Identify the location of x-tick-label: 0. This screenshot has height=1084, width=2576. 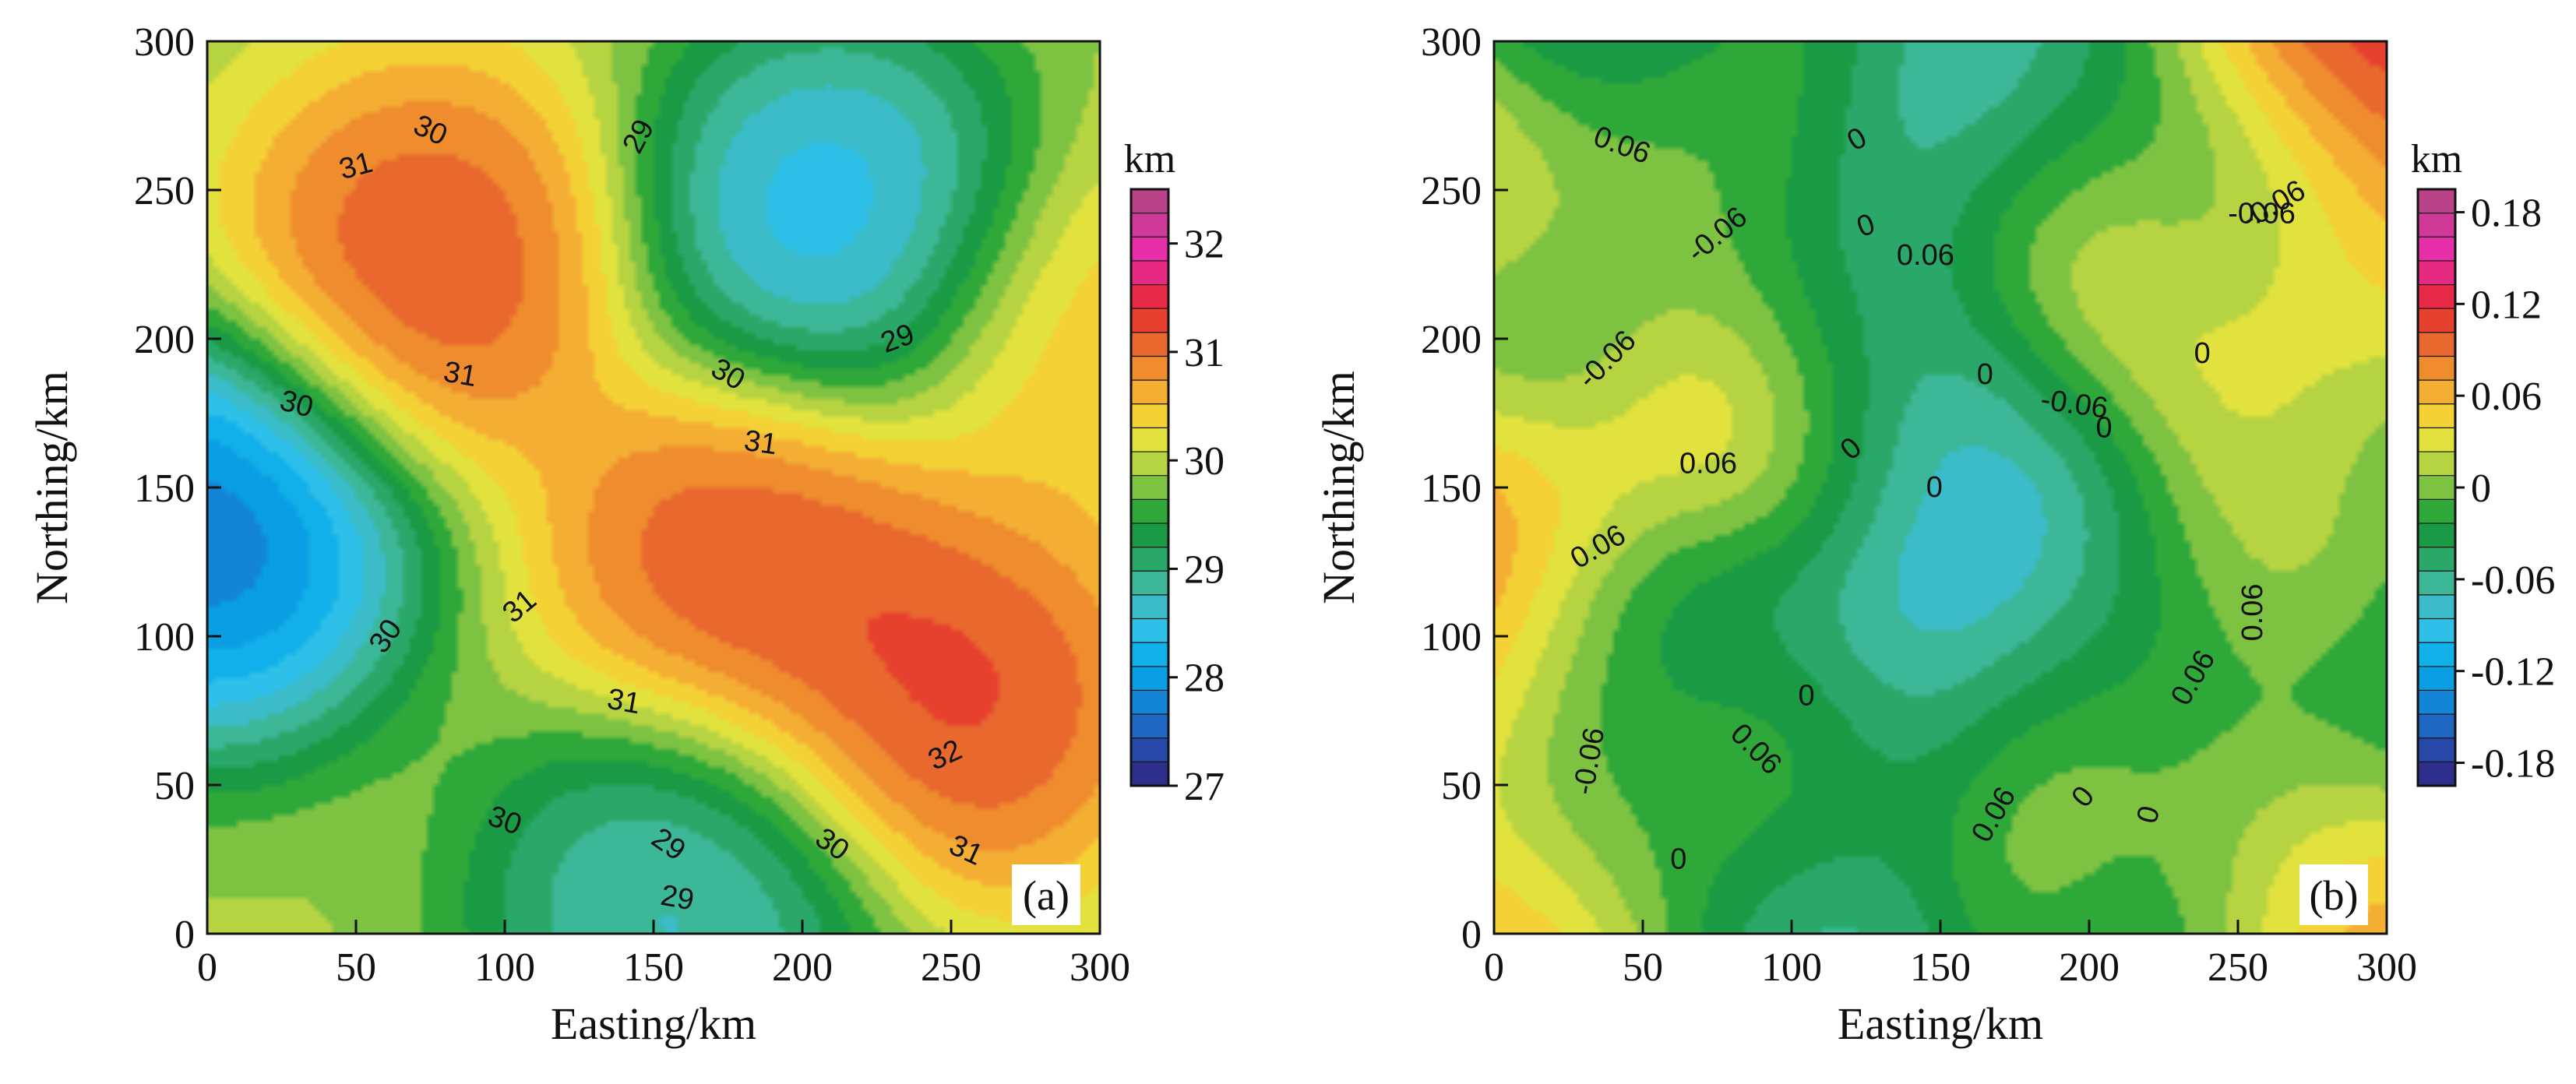
(1494, 967).